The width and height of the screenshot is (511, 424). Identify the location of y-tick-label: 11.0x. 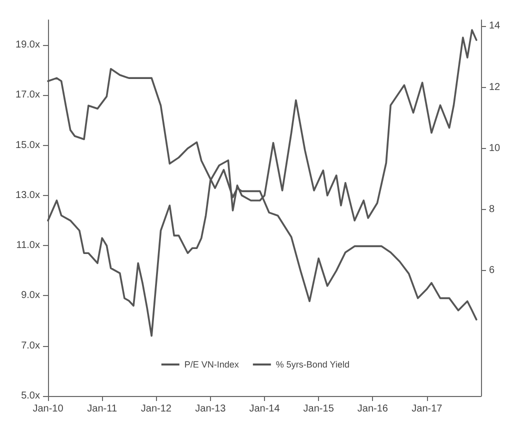
(28, 246).